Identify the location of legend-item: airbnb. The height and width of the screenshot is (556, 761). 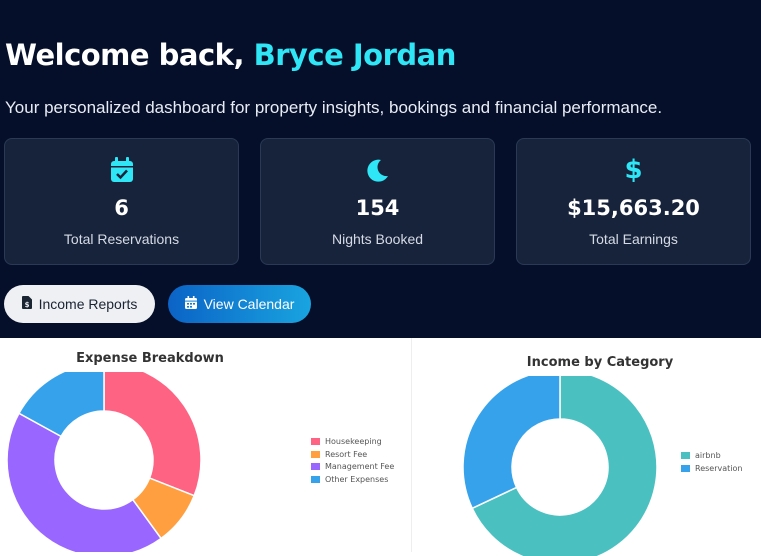
(711, 455).